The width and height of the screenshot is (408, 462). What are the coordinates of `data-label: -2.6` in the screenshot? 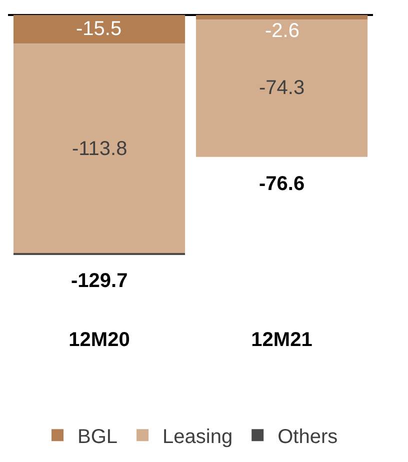 It's located at (282, 31).